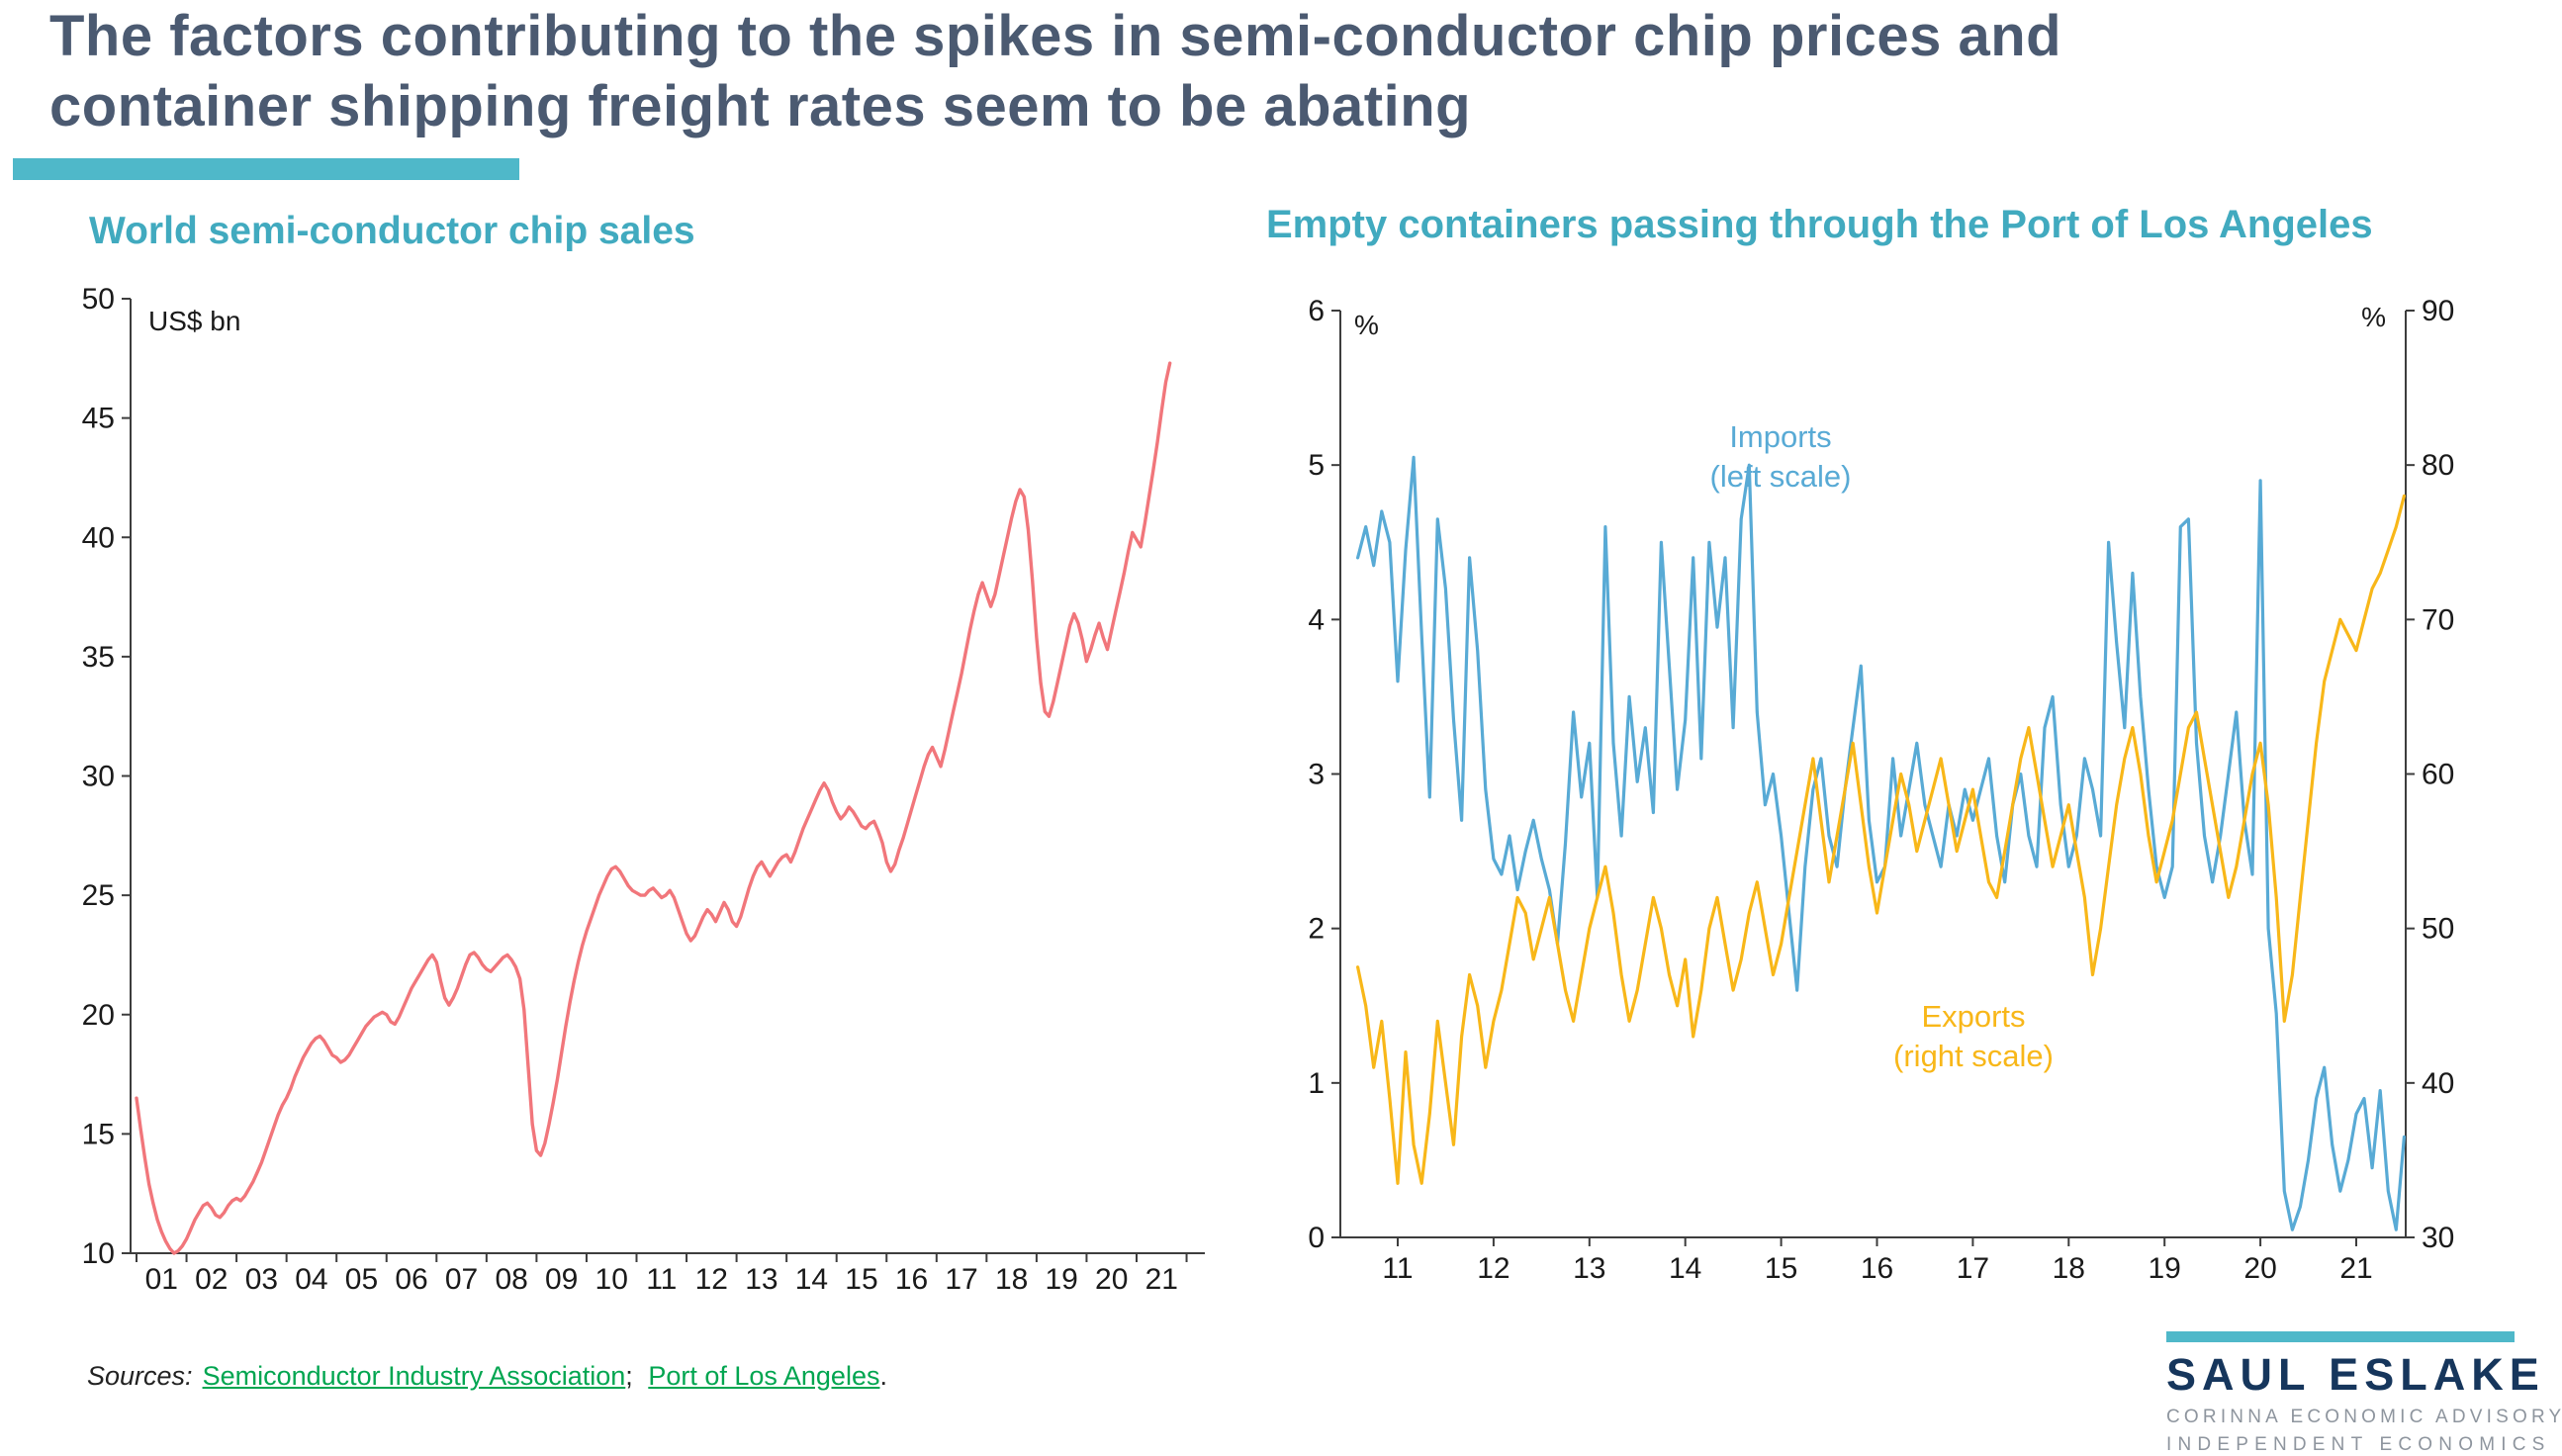  I want to click on svg-text: 04, so click(311, 1279).